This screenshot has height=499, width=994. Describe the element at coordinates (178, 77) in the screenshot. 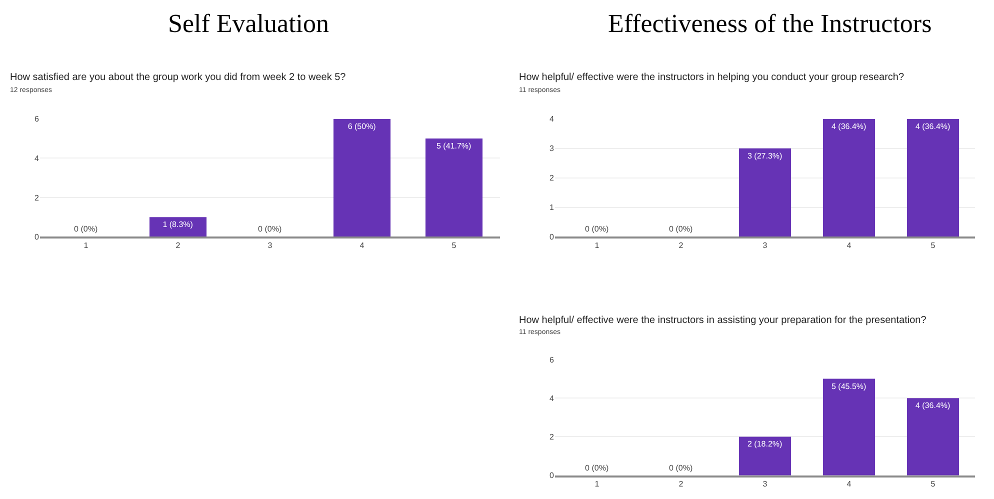

I see `chart-subtitle: How satisfied are you about the group work you did from week 2 to week 5?` at that location.